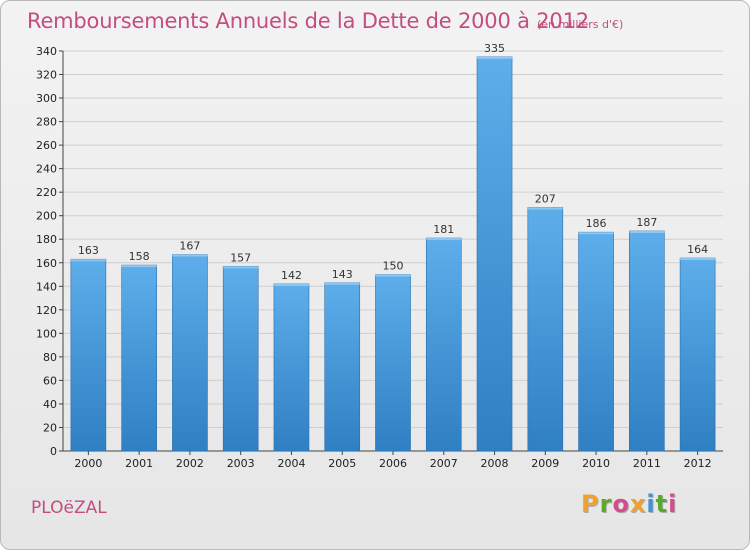 This screenshot has height=550, width=750. I want to click on value-label-2008: 335, so click(494, 48).